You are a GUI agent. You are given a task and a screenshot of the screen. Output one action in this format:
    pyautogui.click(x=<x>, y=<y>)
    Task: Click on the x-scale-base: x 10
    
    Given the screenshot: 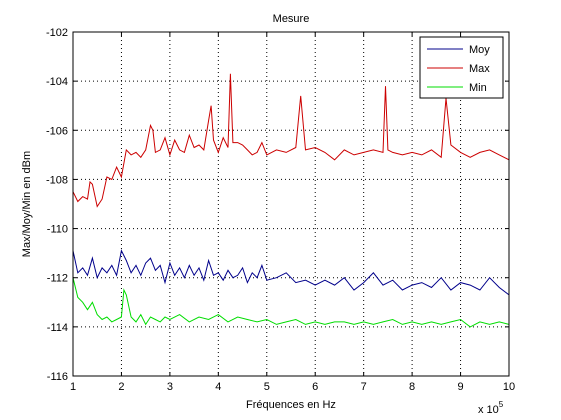 What is the action you would take?
    pyautogui.click(x=488, y=410)
    